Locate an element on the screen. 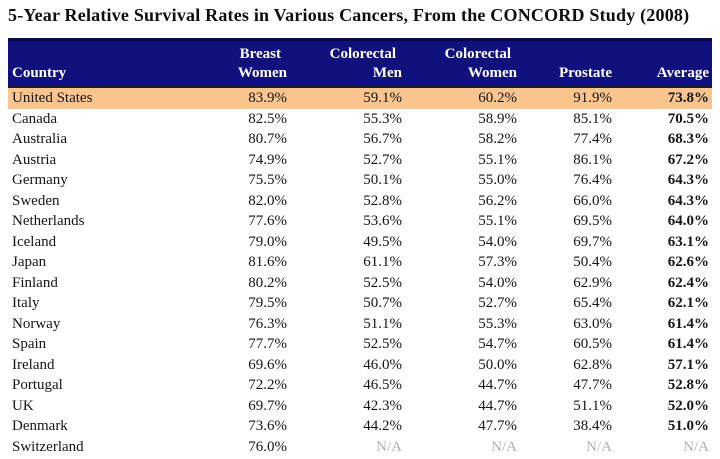  cell-breast-women: 76.0% is located at coordinates (267, 446).